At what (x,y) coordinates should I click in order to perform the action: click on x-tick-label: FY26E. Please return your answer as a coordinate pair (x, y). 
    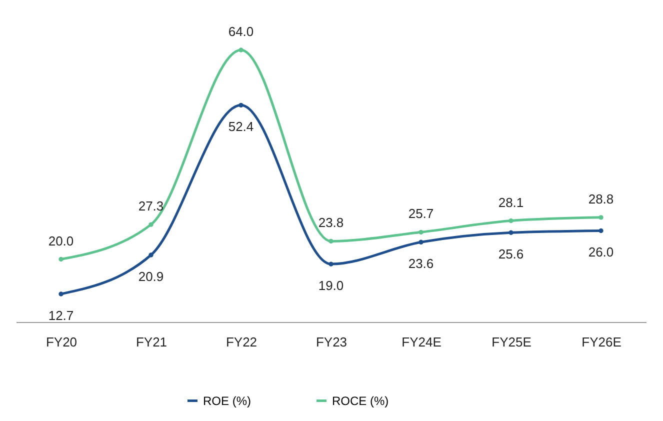
    Looking at the image, I should click on (602, 342).